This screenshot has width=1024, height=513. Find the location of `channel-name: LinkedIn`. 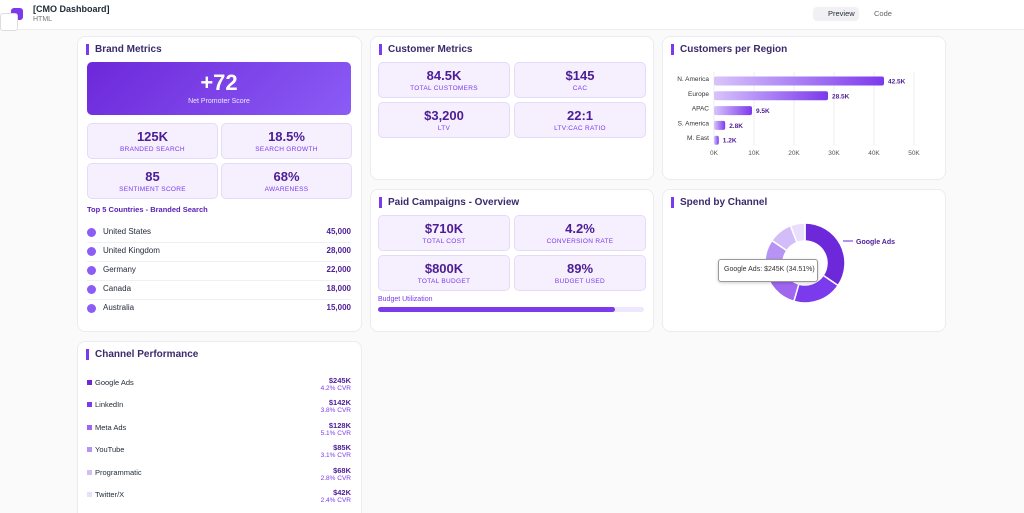

channel-name: LinkedIn is located at coordinates (109, 405).